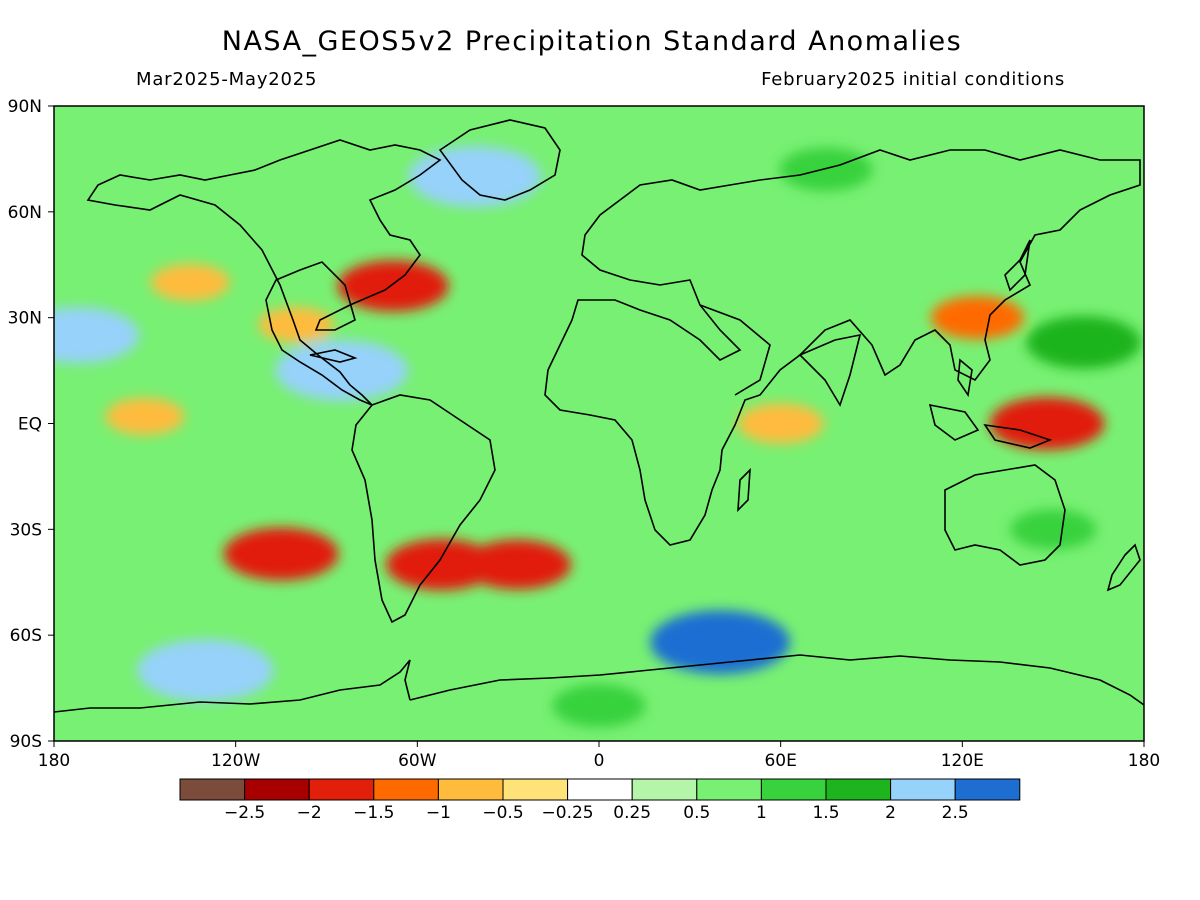 The image size is (1200, 900). I want to click on legend-label-9: 1.5, so click(825, 813).